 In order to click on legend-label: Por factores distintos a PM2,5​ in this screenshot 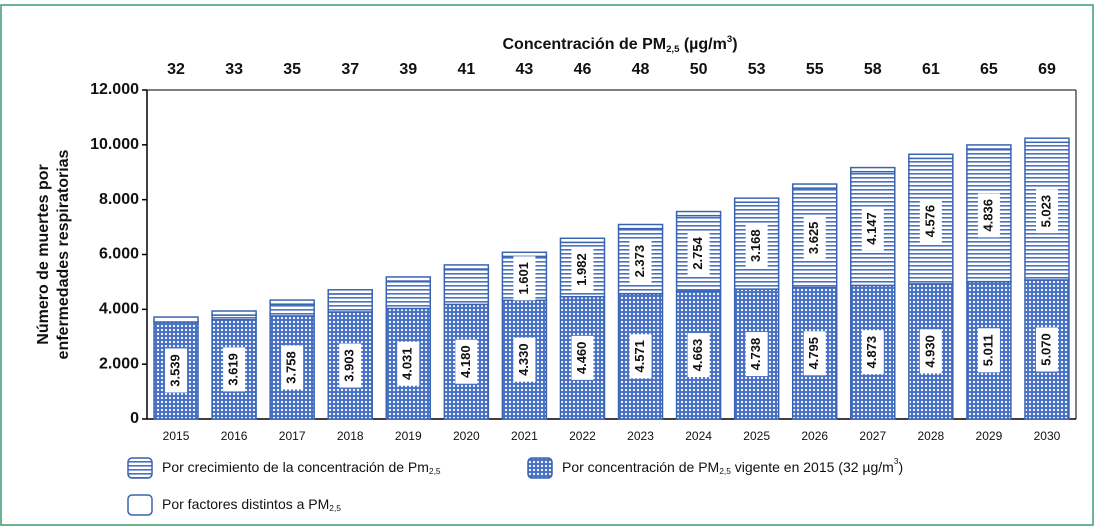, I will do `click(251, 505)`.